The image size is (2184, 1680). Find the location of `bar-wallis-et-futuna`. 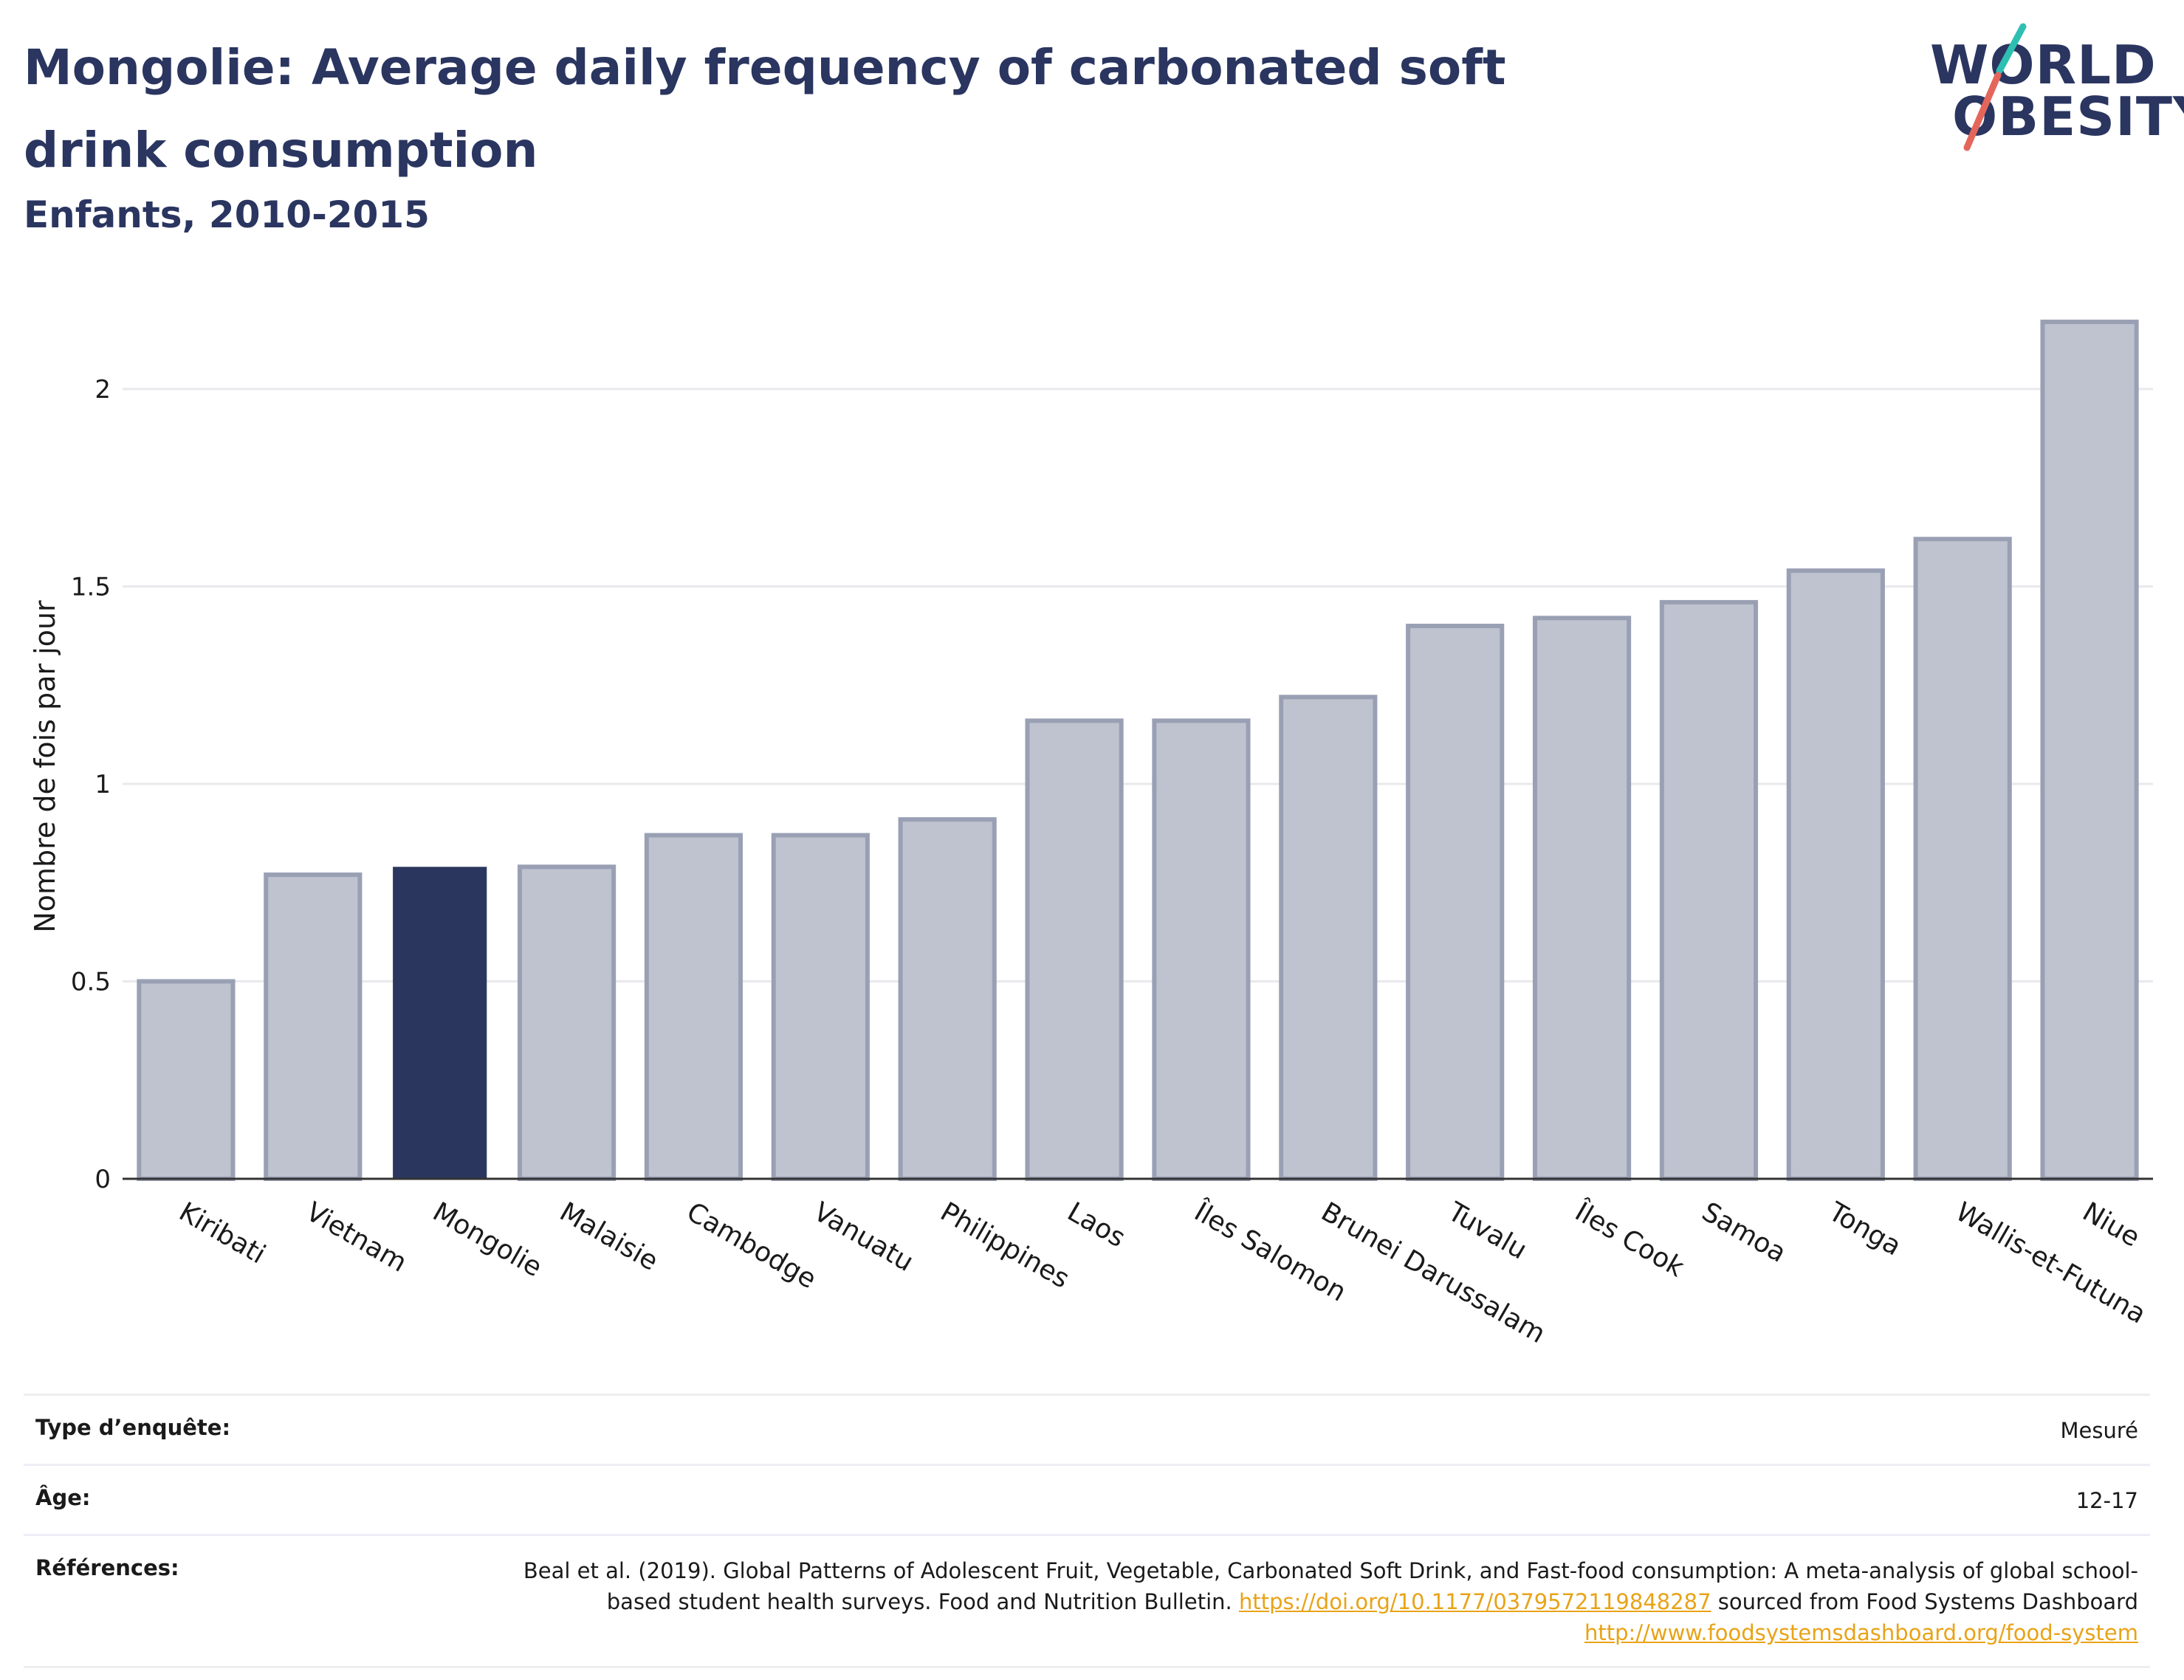

bar-wallis-et-futuna is located at coordinates (1962, 859).